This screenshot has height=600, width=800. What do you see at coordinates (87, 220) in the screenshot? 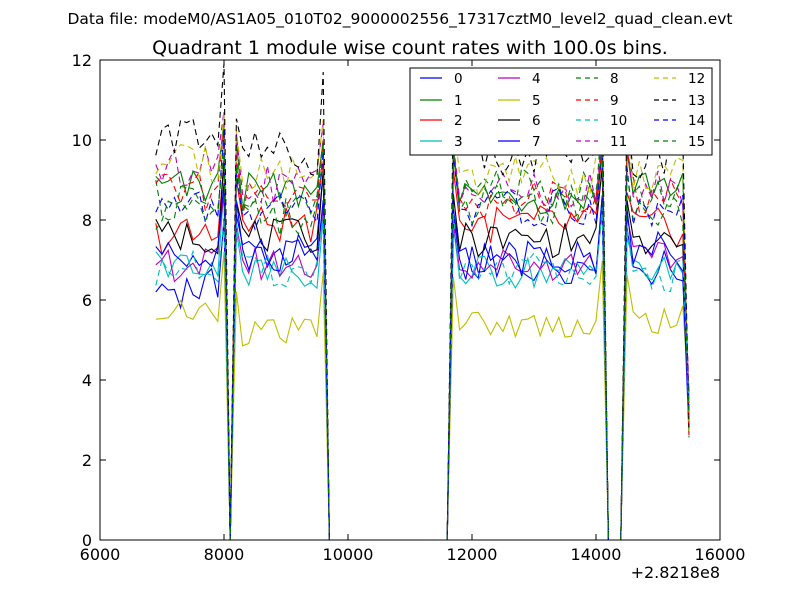
I see `y-tick-label: 8` at bounding box center [87, 220].